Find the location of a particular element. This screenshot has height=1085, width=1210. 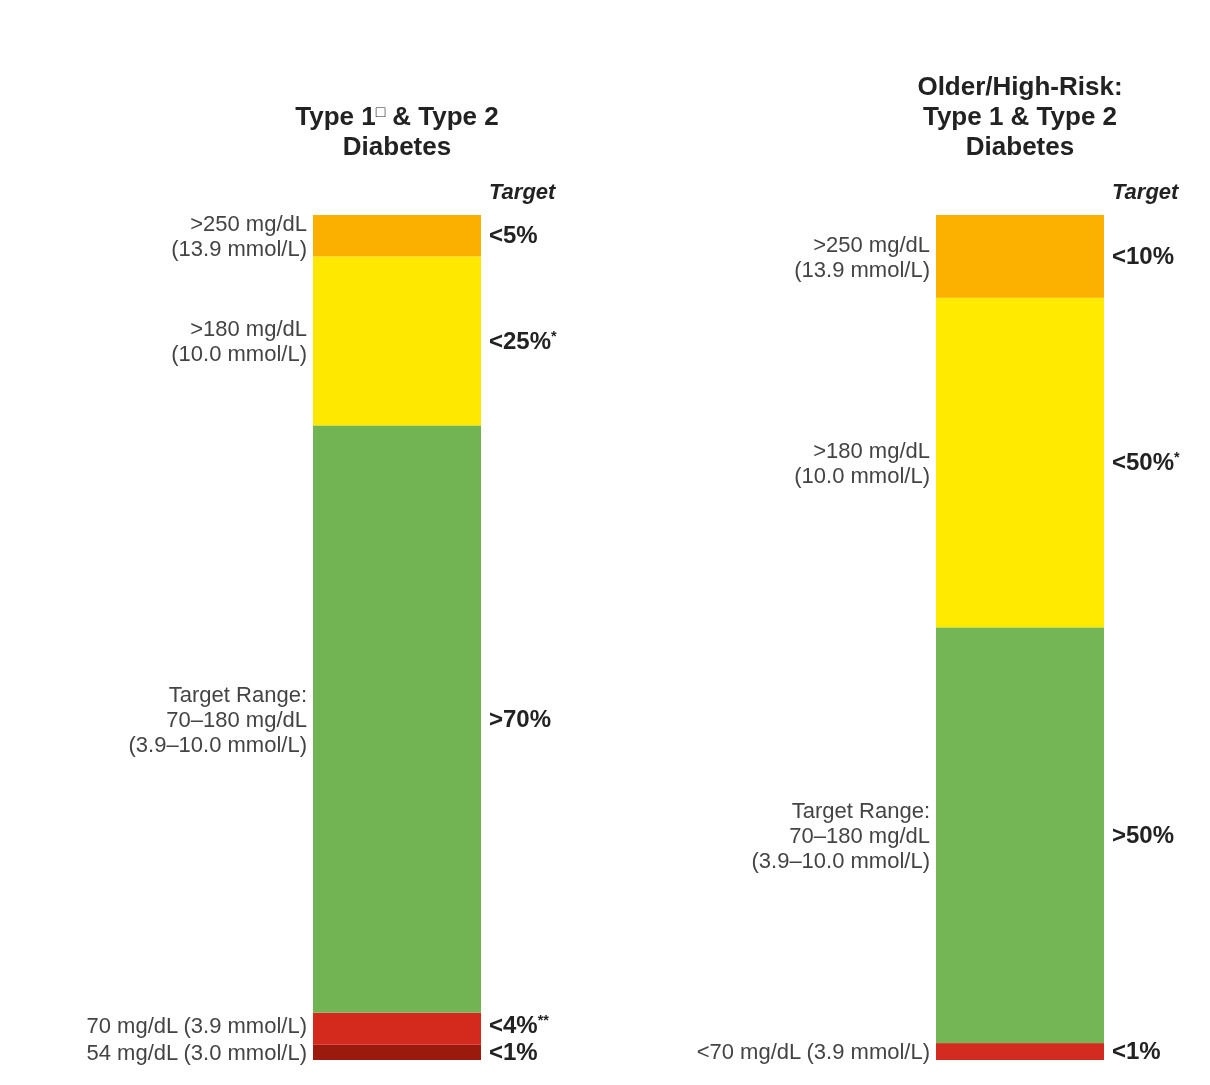

chart-title: Type 1$^{□}$ & Type 2 Diabetes is located at coordinates (397, 131).